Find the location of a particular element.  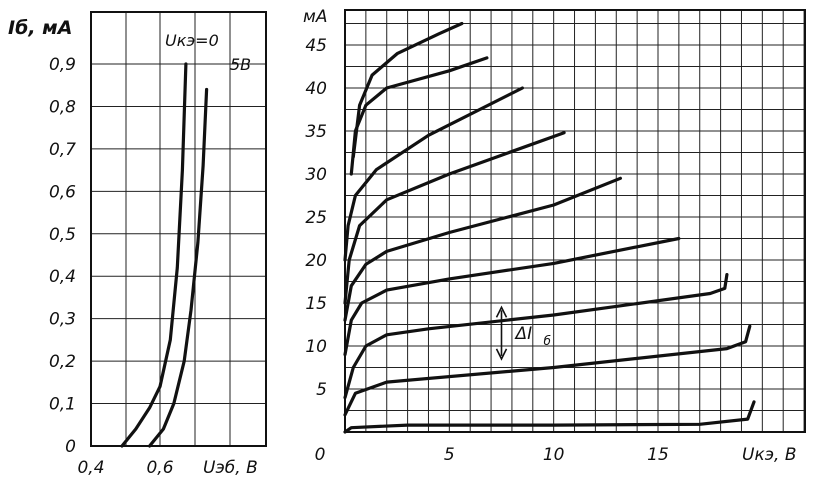

left-y-tick-label: 0,9 is located at coordinates (62, 65).